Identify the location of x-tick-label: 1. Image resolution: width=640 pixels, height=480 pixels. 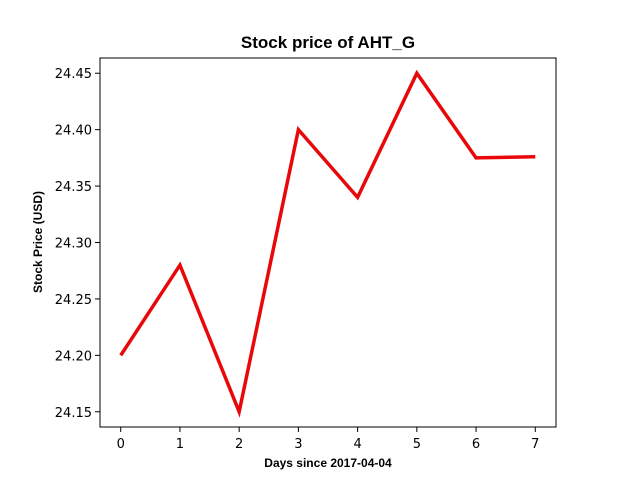
(180, 444).